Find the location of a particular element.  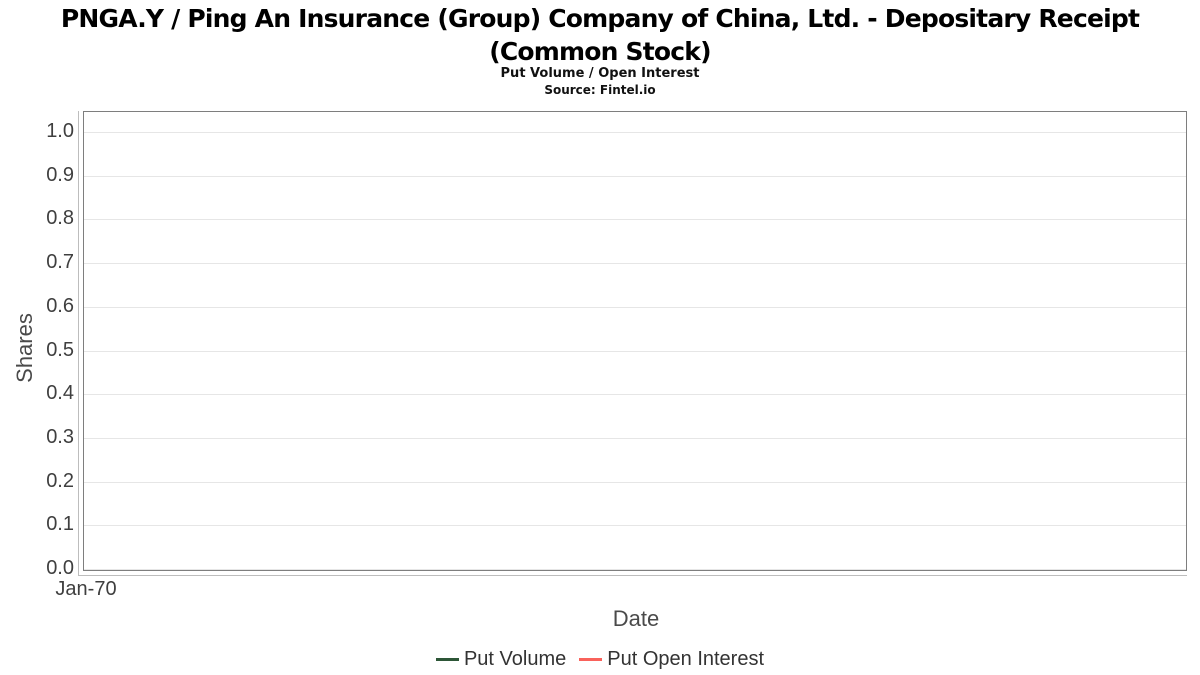

legend-label: Put Open Interest is located at coordinates (686, 658).